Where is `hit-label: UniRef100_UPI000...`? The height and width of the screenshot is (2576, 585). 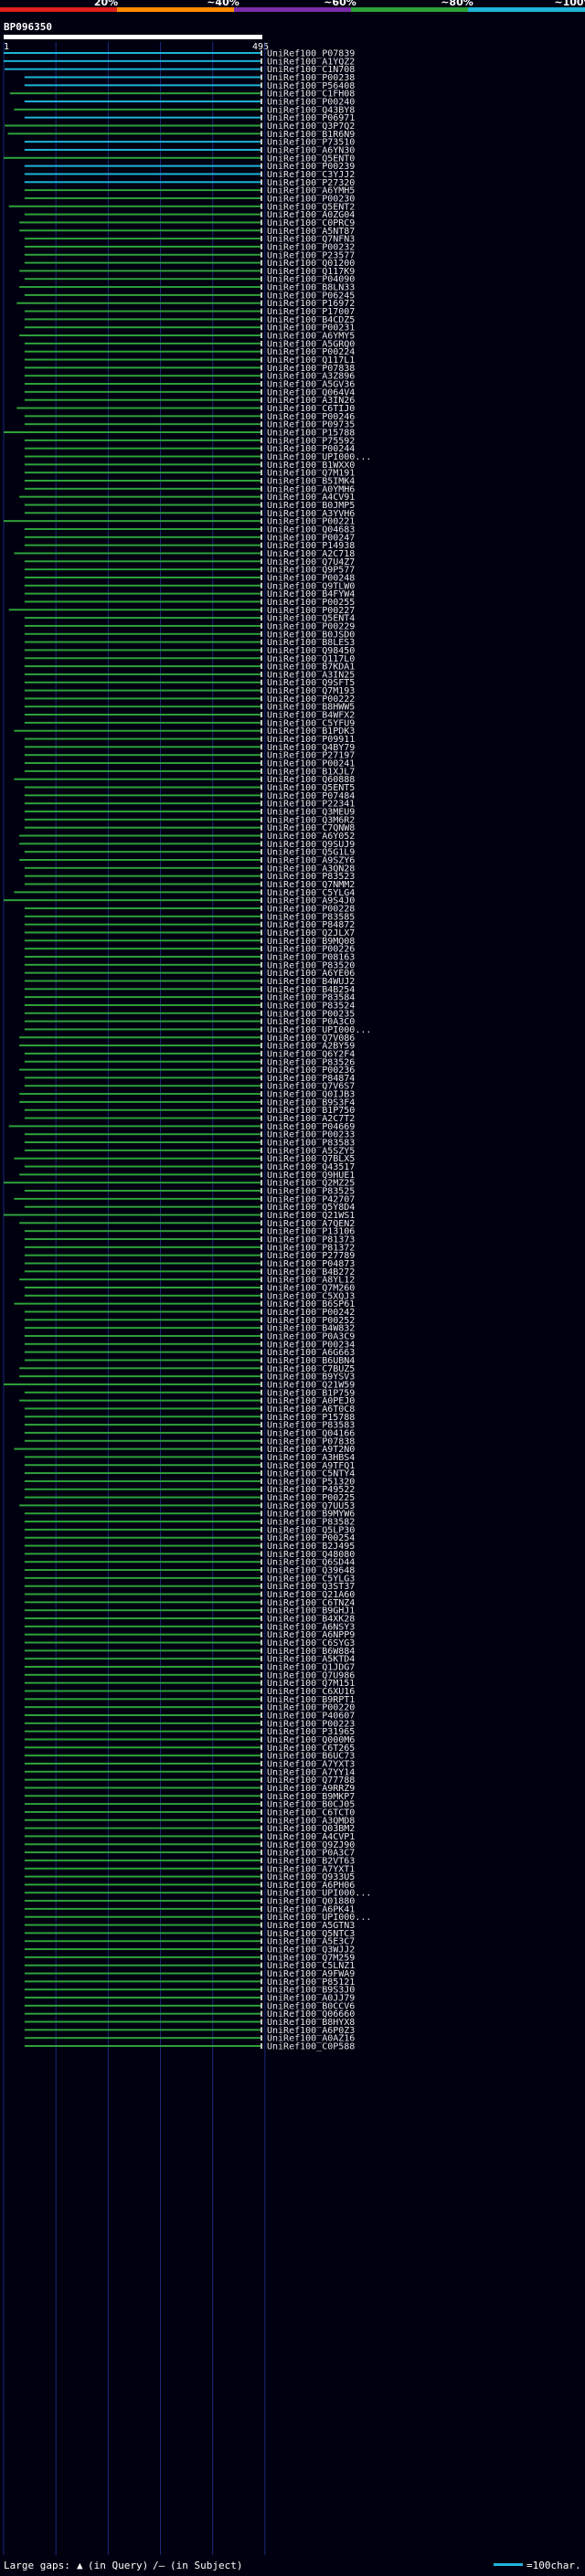 hit-label: UniRef100_UPI000... is located at coordinates (319, 1030).